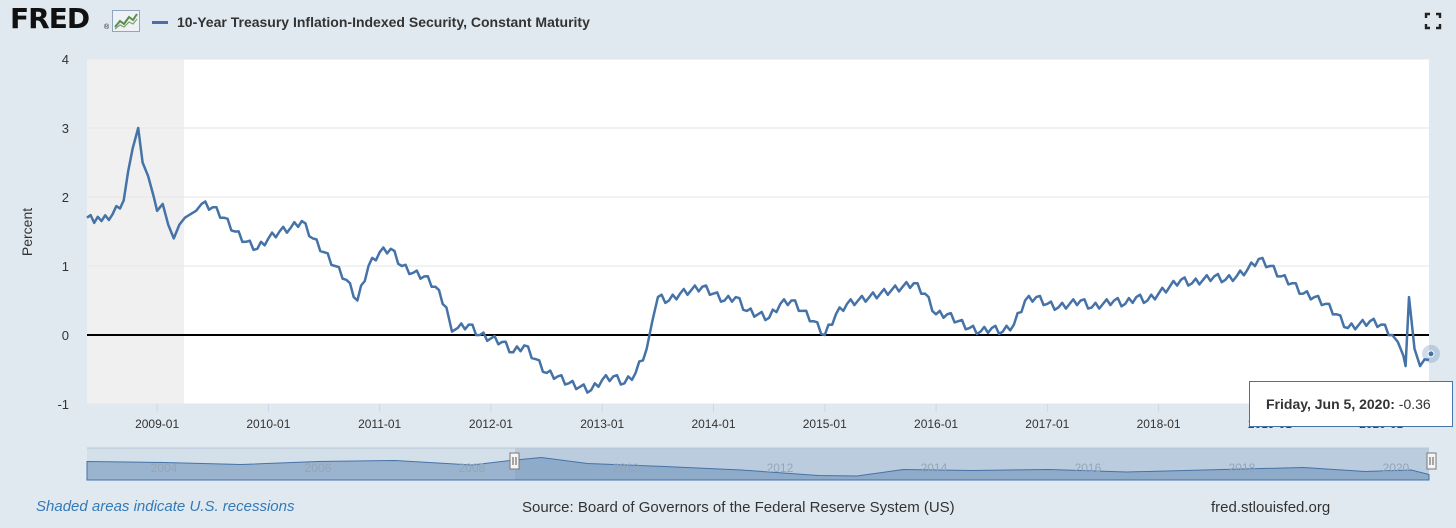 The width and height of the screenshot is (1456, 528). Describe the element at coordinates (160, 22) in the screenshot. I see `legend-swatch` at that location.